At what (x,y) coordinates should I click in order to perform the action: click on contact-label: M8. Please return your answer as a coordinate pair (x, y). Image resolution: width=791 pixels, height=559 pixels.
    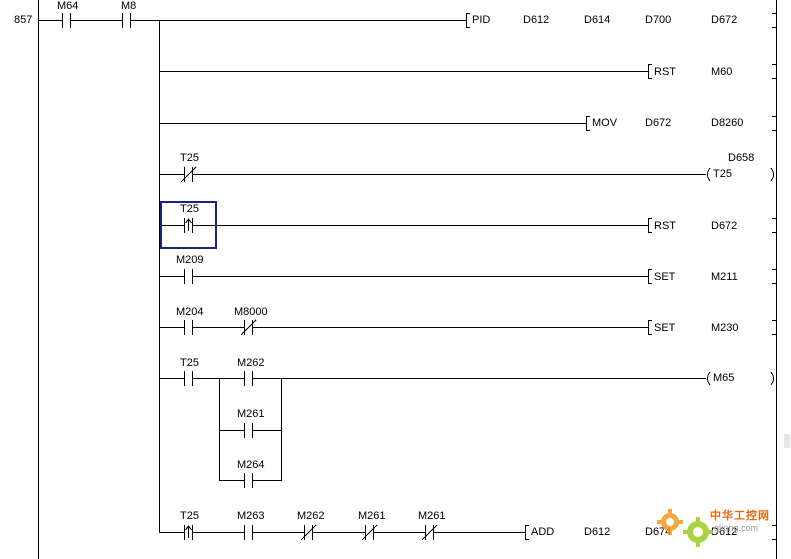
    Looking at the image, I should click on (129, 6).